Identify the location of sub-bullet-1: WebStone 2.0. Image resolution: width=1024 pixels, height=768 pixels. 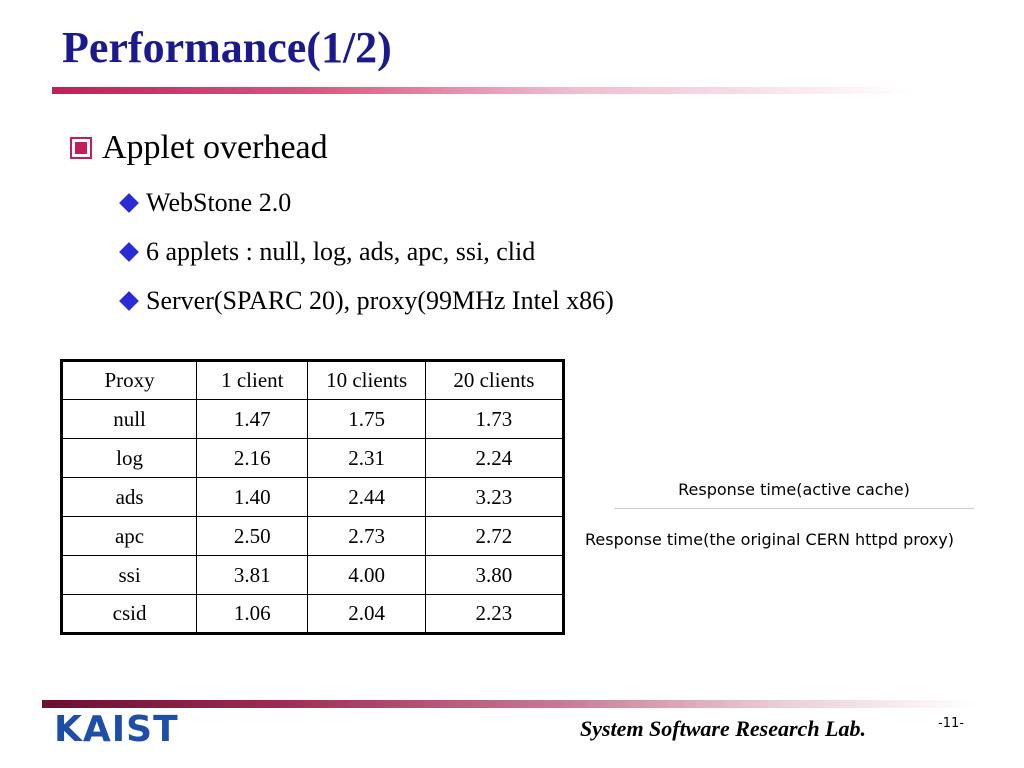
(203, 203).